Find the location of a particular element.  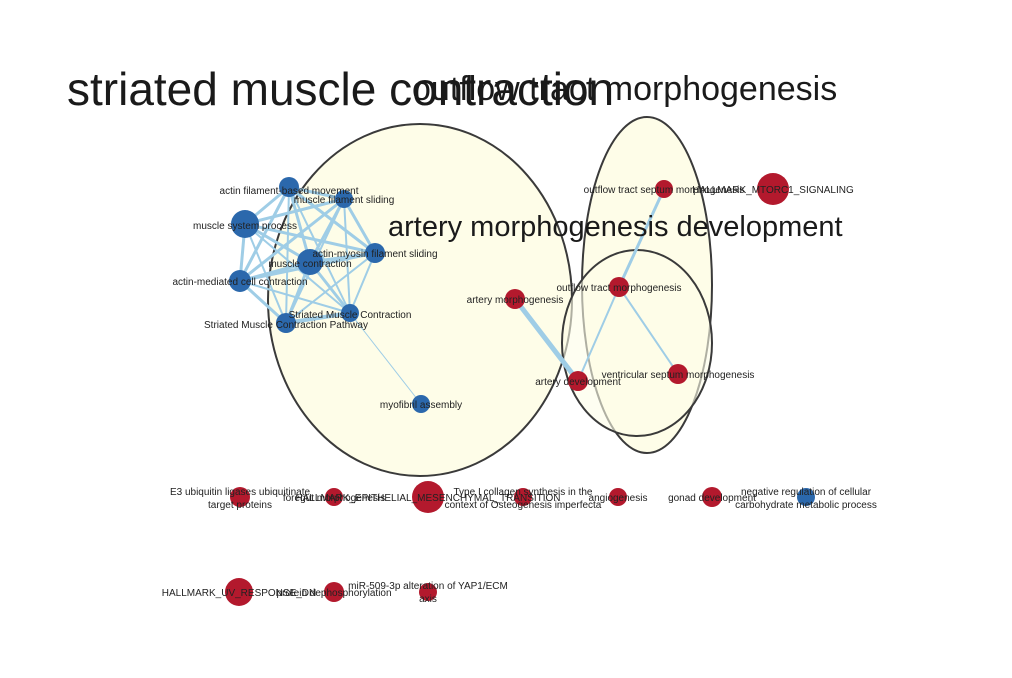

node-gonad is located at coordinates (712, 497).